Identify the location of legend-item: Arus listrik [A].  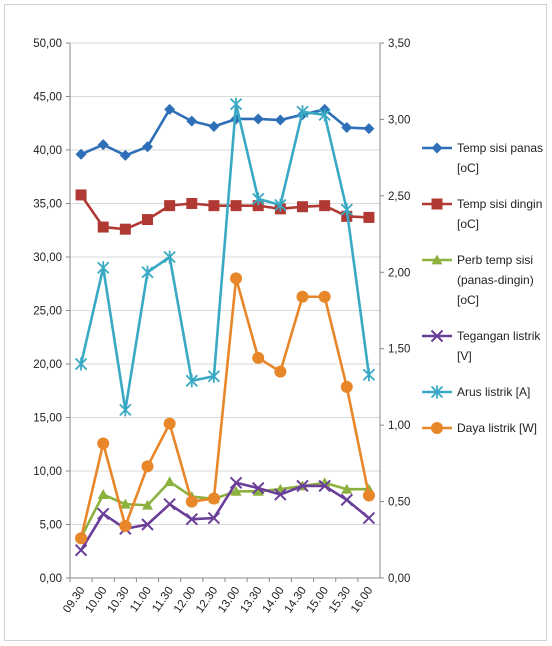
(476, 392).